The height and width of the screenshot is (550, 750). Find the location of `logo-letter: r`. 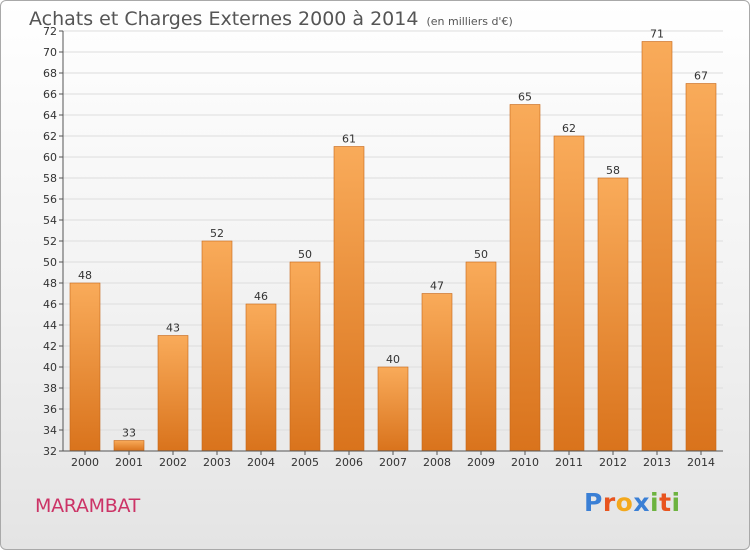

logo-letter: r is located at coordinates (609, 502).